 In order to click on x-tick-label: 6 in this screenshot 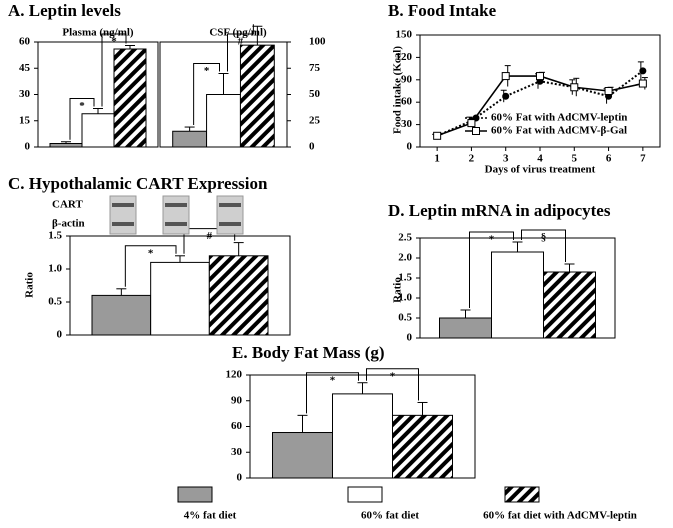, I will do `click(609, 159)`.